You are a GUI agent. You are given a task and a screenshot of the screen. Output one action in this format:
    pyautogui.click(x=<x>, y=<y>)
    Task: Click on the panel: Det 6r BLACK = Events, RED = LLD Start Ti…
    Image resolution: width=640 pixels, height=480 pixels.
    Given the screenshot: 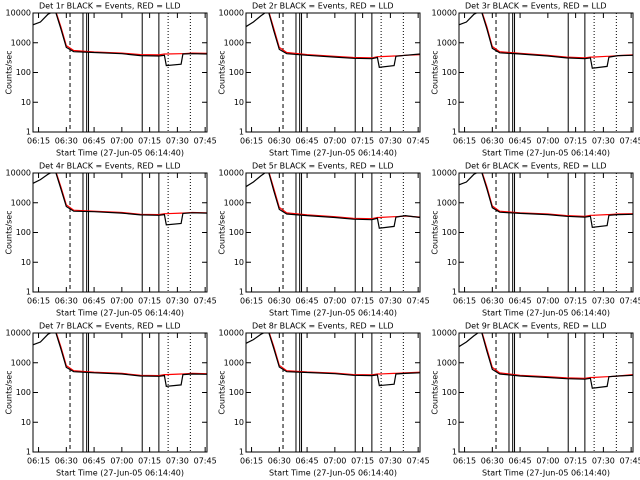 What is the action you would take?
    pyautogui.click(x=535, y=240)
    